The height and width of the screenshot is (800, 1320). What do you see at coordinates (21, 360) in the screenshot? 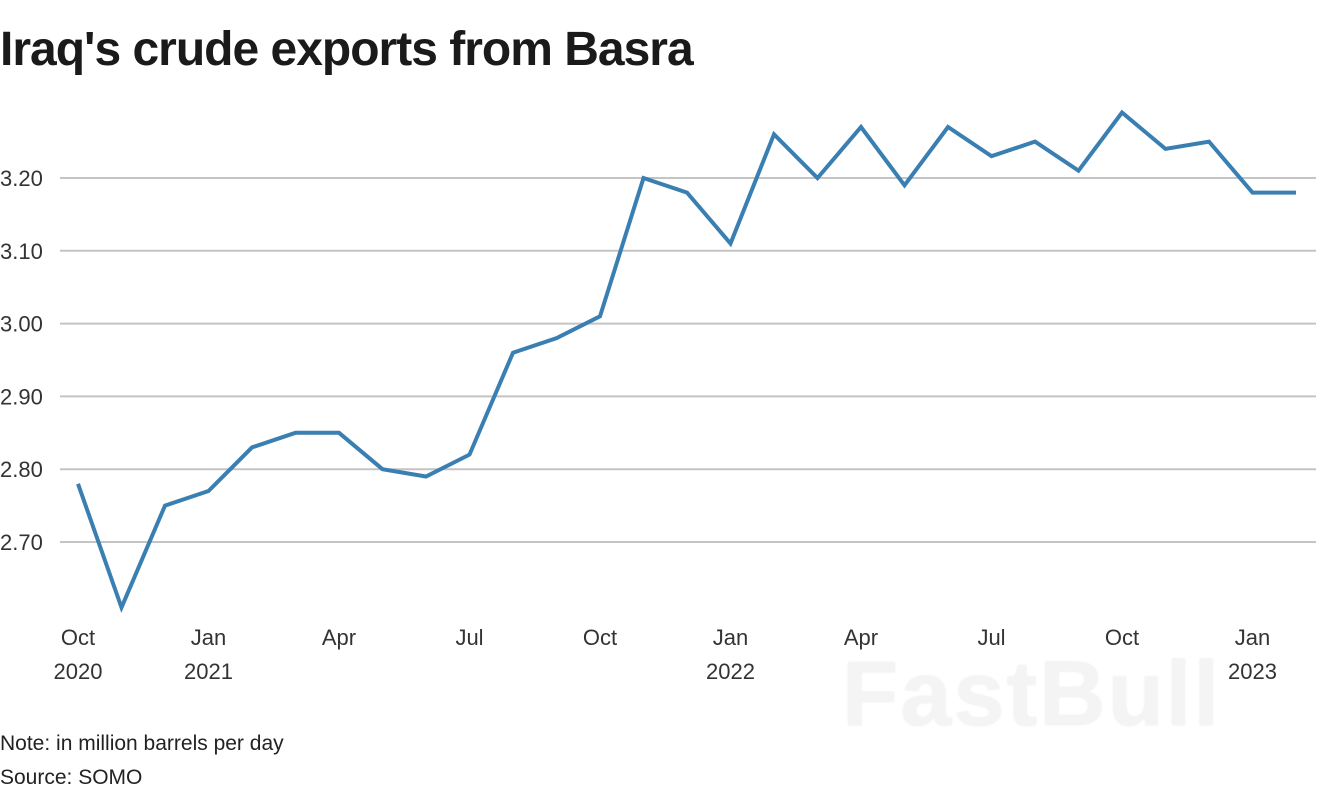
I see `y-axis-ticks: 2.70 2.80 2.90 3.00 3.10 3.20` at bounding box center [21, 360].